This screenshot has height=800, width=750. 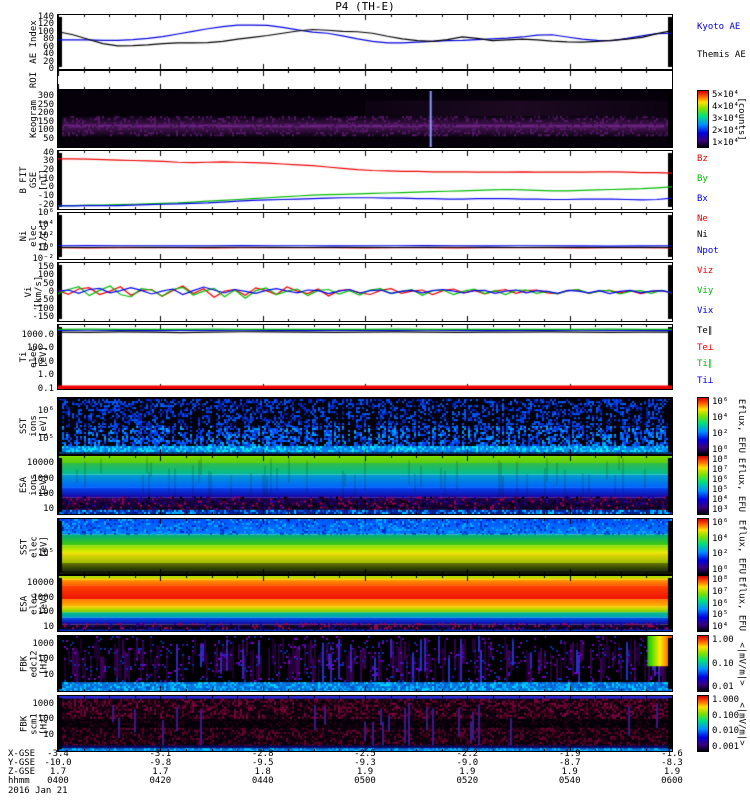 What do you see at coordinates (720, 459) in the screenshot?
I see `colorbar-tick-iesa: 10⁸` at bounding box center [720, 459].